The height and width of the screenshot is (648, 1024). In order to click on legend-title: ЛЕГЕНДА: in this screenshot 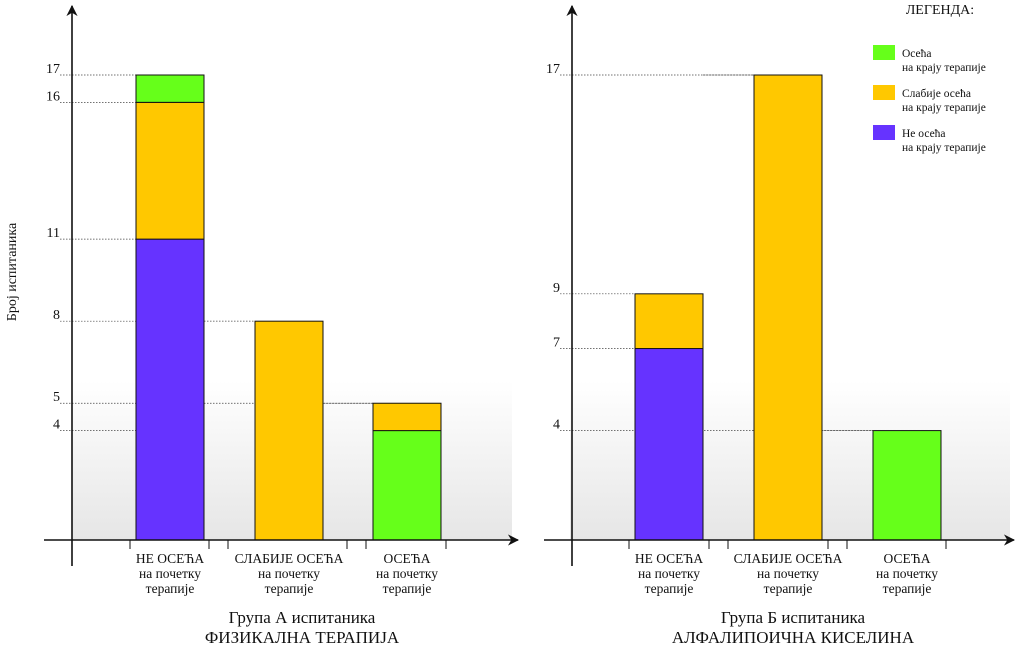, I will do `click(940, 10)`.